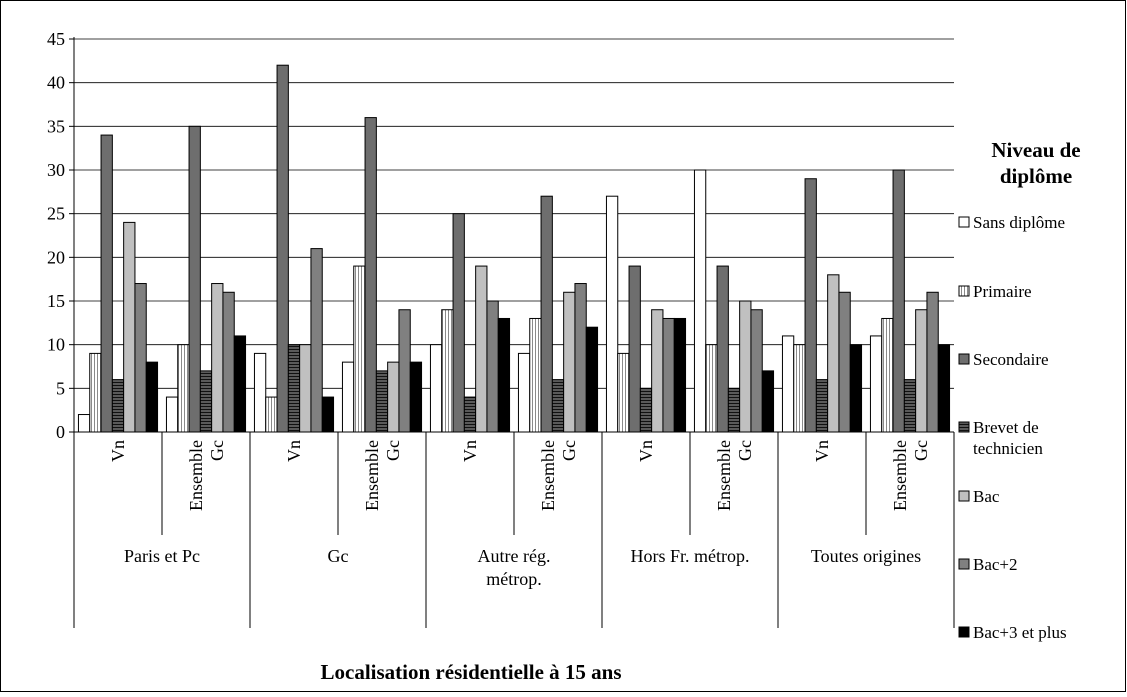  What do you see at coordinates (162, 556) in the screenshot?
I see `group-label: Paris et Pc` at bounding box center [162, 556].